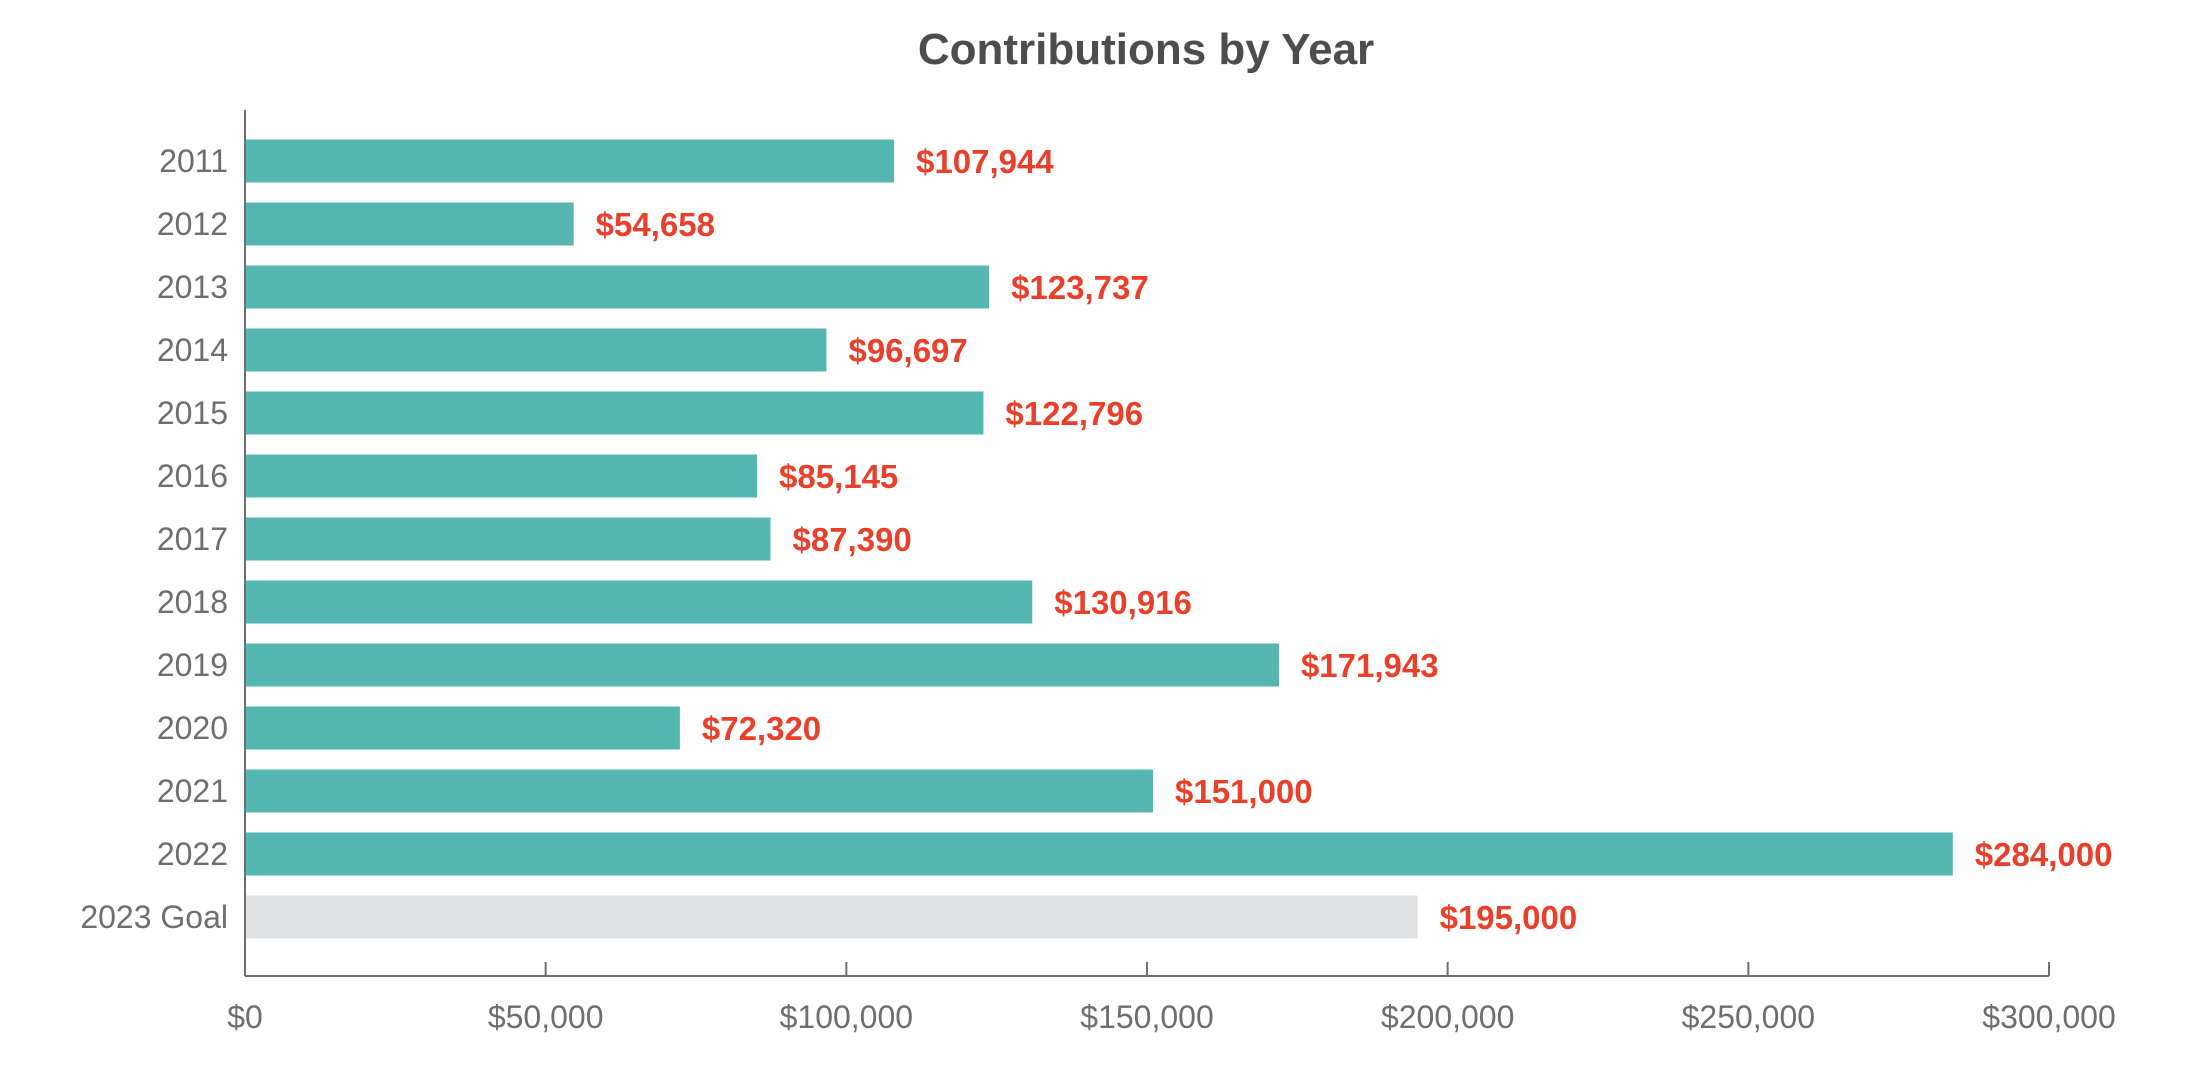 Image resolution: width=2187 pixels, height=1091 pixels. What do you see at coordinates (536, 350) in the screenshot?
I see `bar-2014` at bounding box center [536, 350].